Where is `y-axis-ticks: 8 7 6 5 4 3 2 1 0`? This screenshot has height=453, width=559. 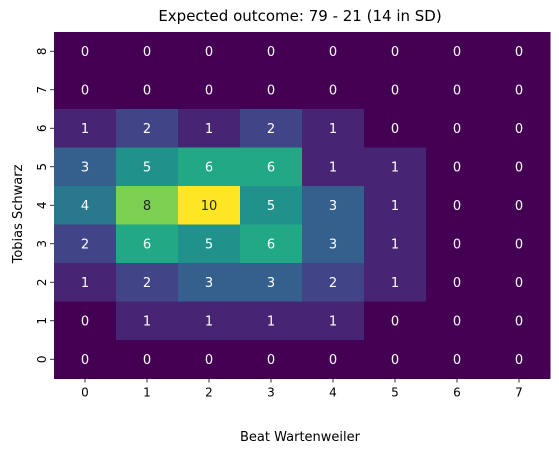
y-axis-ticks: 8 7 6 5 4 3 2 1 0 is located at coordinates (44, 205).